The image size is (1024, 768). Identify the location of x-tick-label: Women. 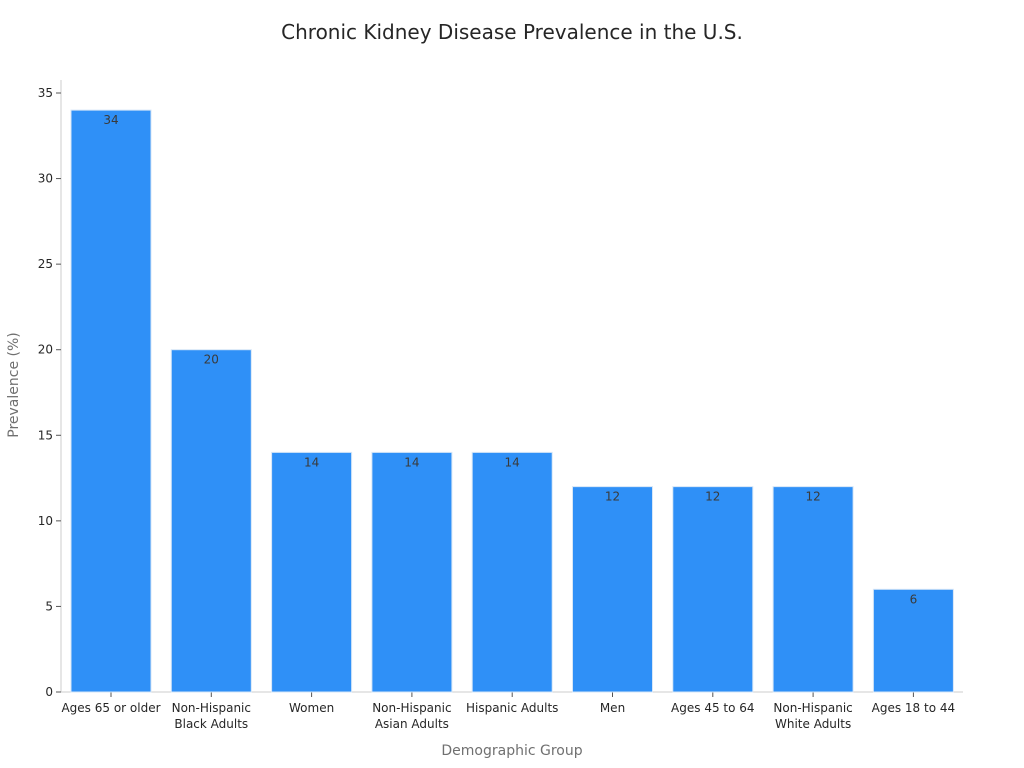
(311, 708).